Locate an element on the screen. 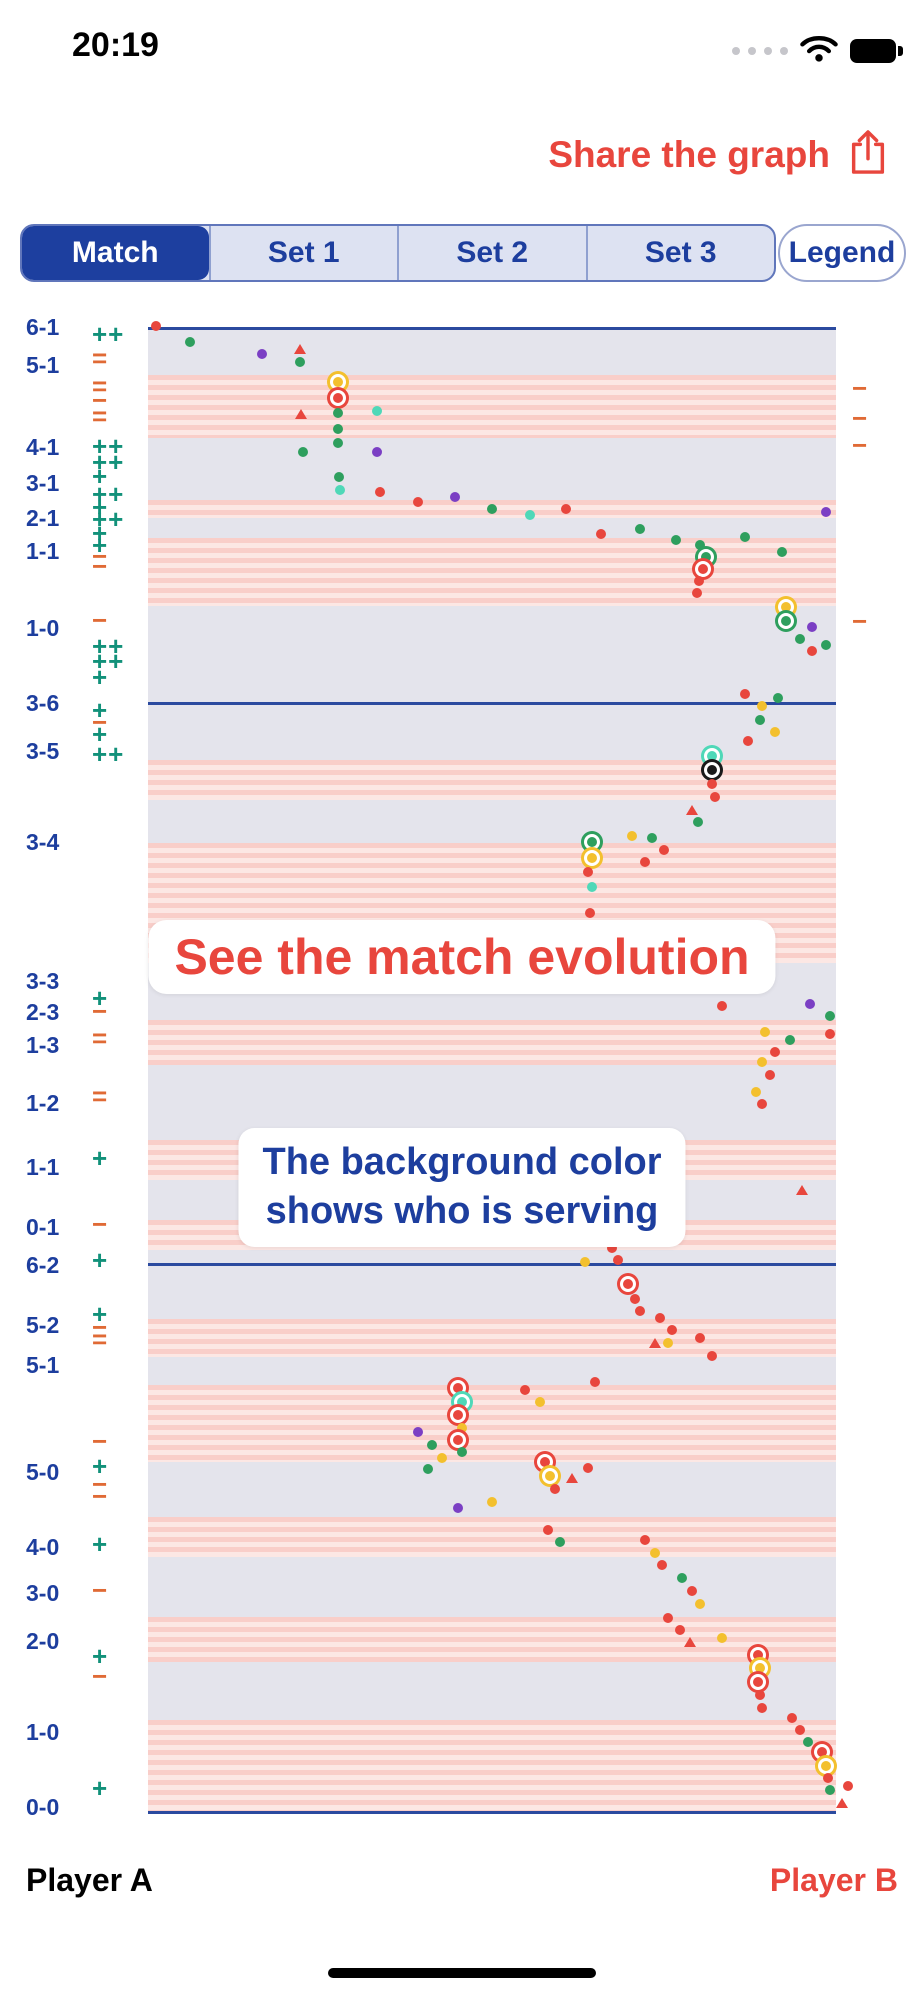 This screenshot has width=924, height=2000. legend-button: Legend is located at coordinates (842, 253).